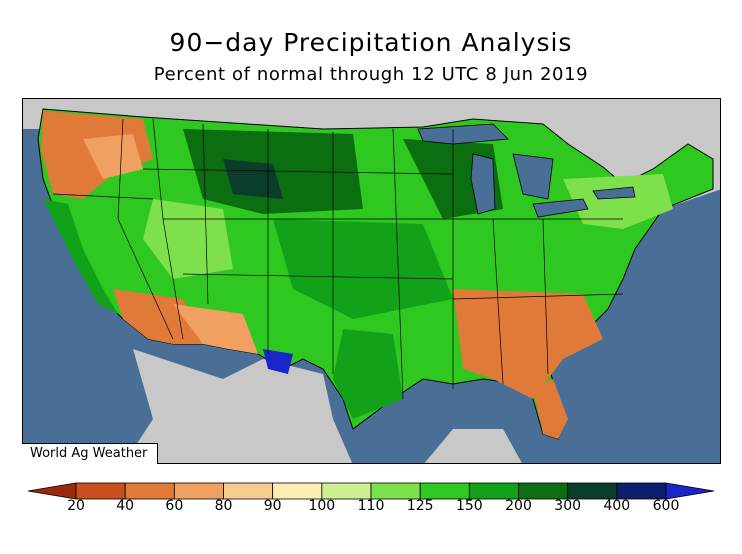 The width and height of the screenshot is (742, 554). I want to click on lake-michigan, so click(483, 184).